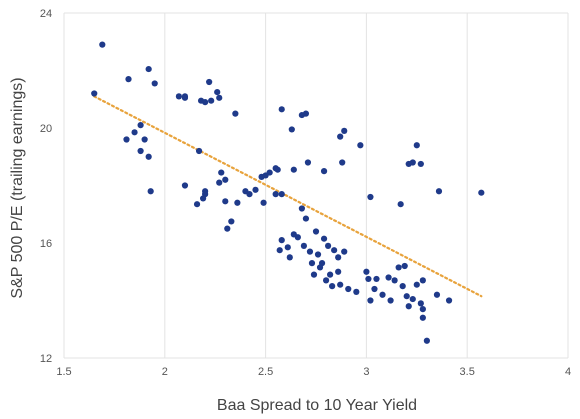  Describe the element at coordinates (46, 244) in the screenshot. I see `y-tick-label: 16` at that location.